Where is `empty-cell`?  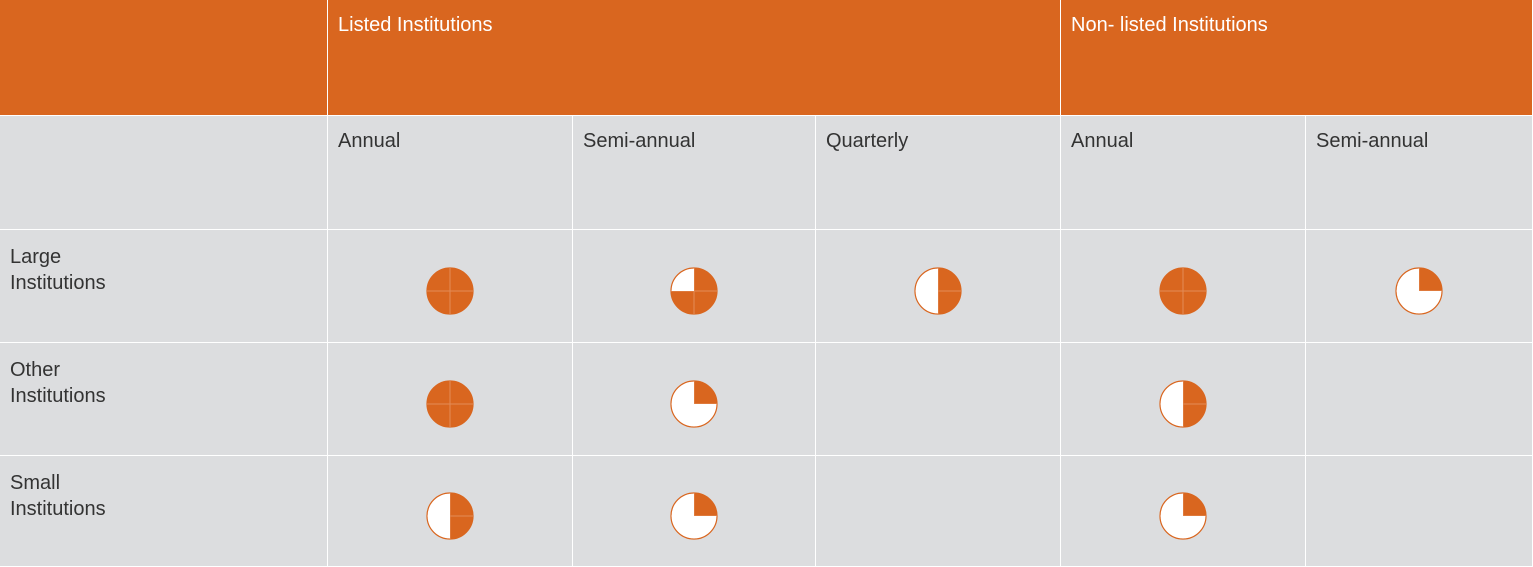 empty-cell is located at coordinates (164, 173).